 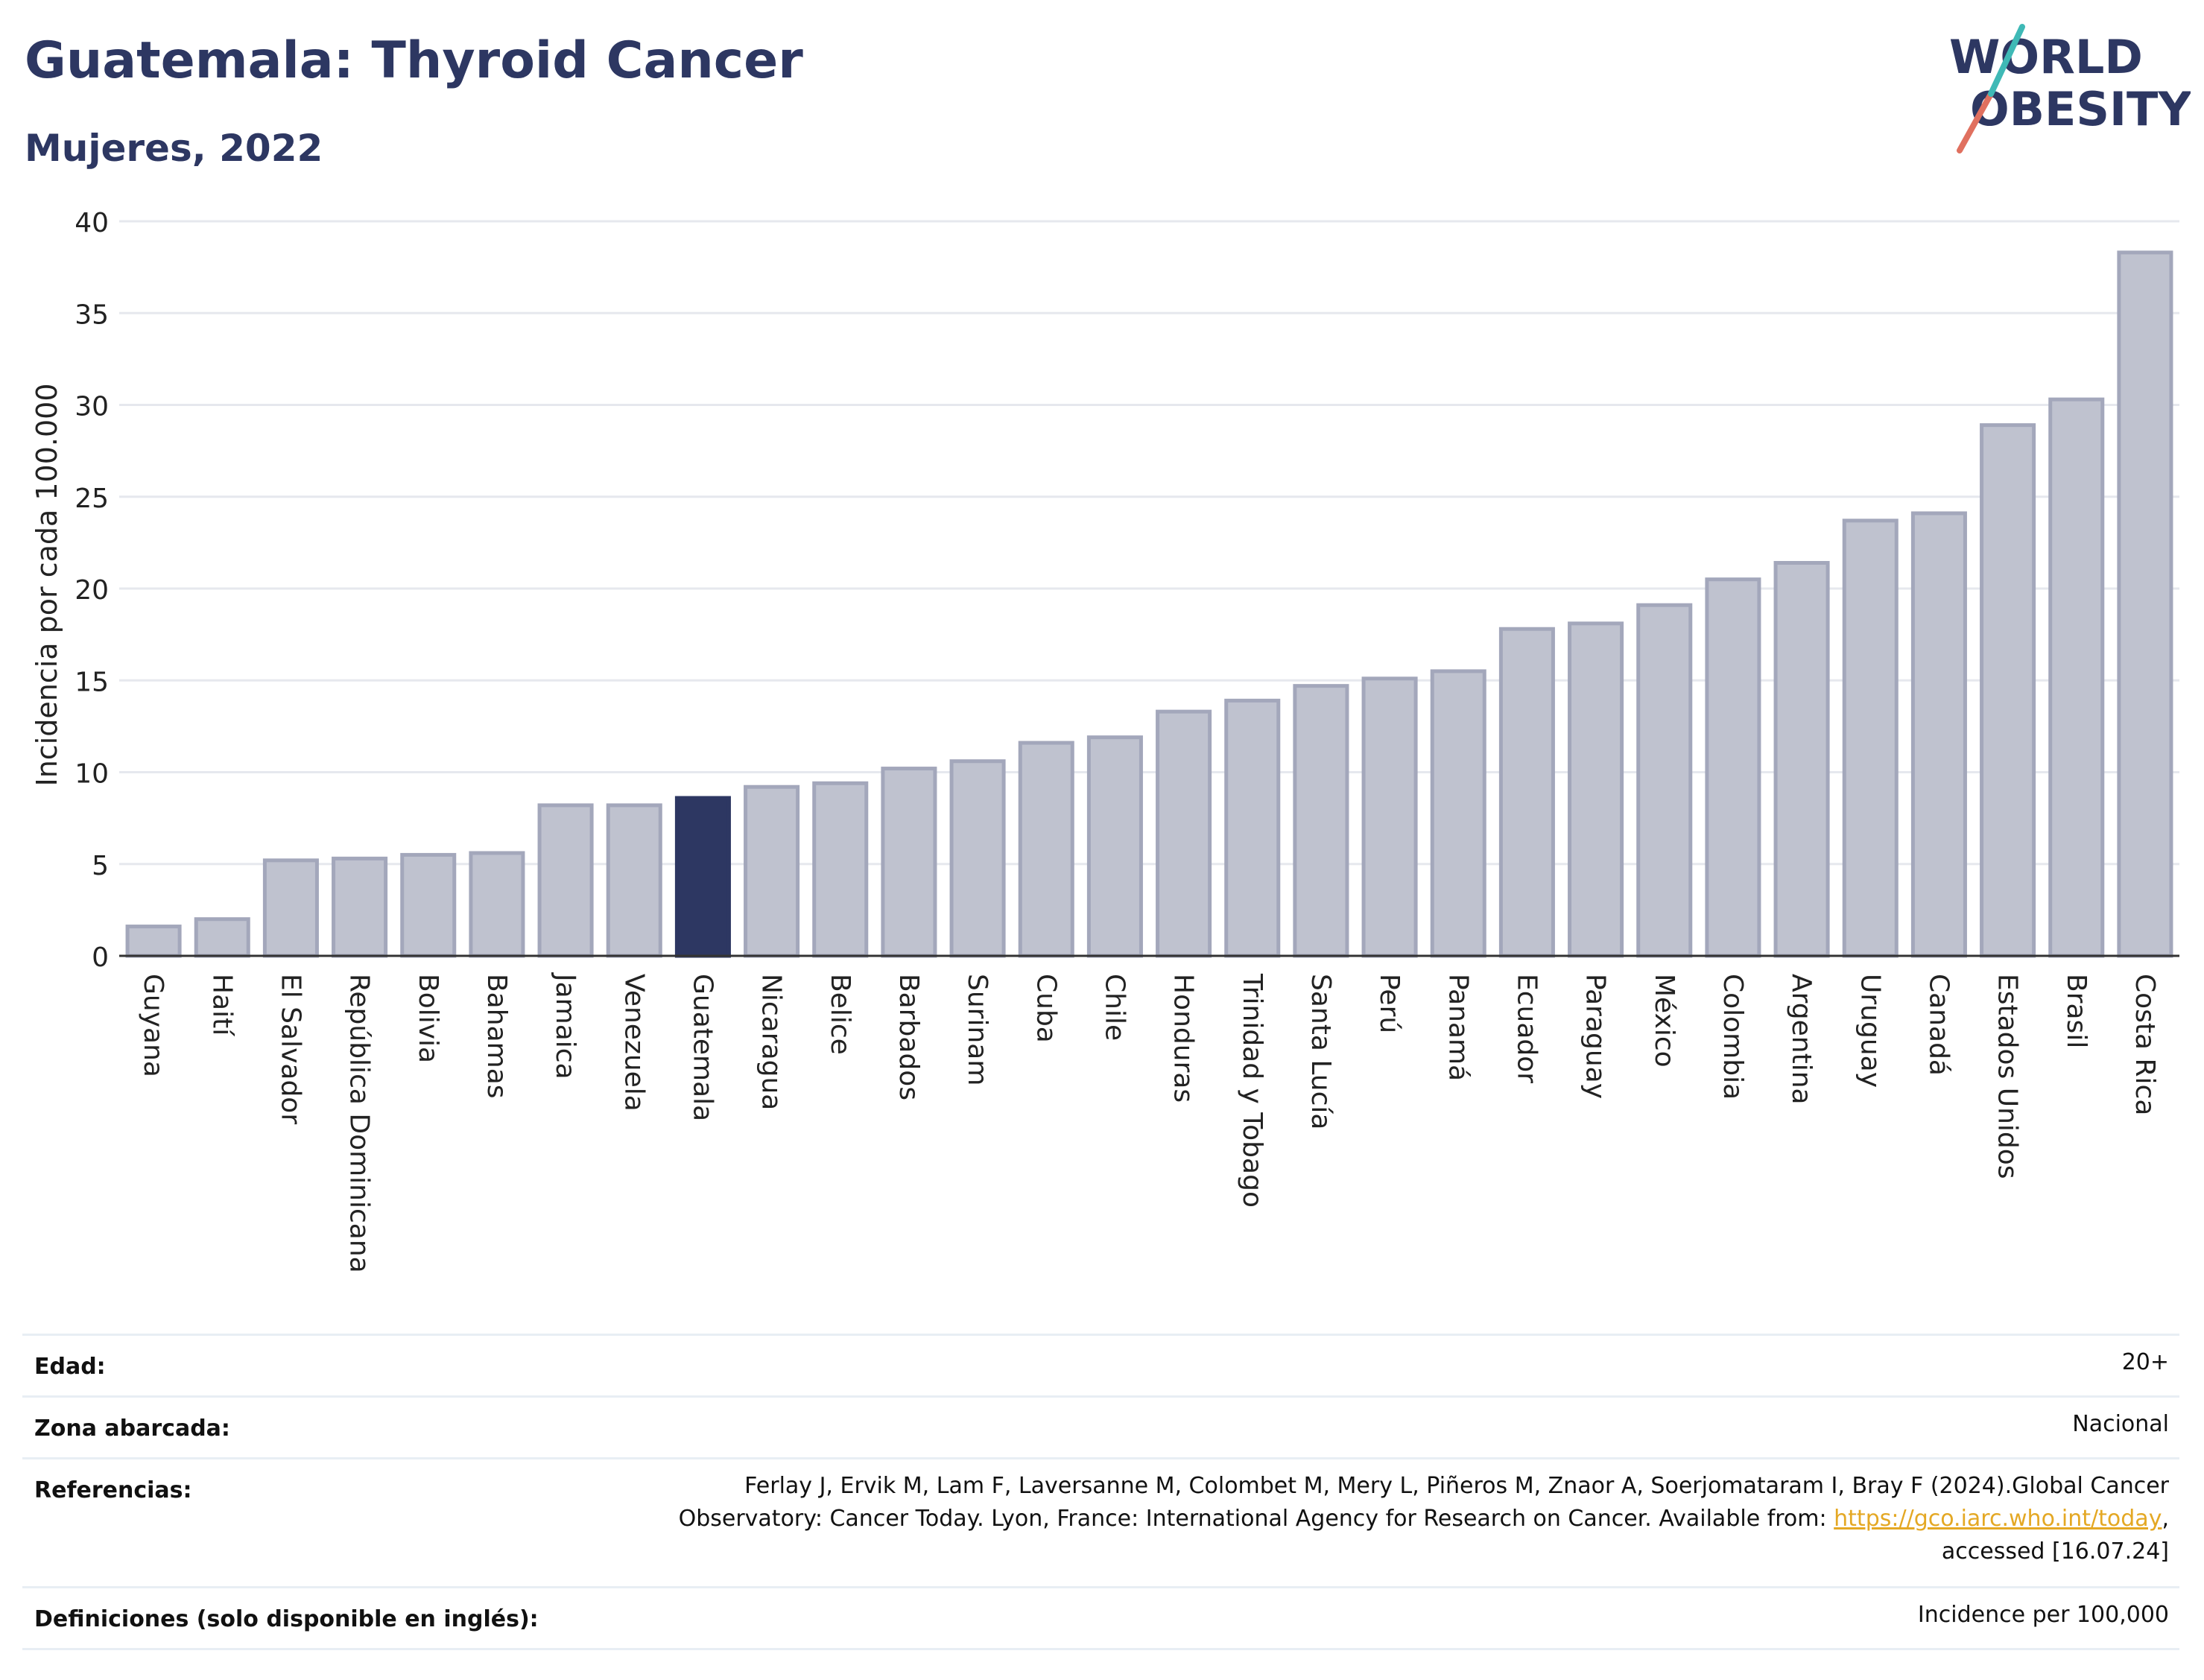 What do you see at coordinates (2076, 677) in the screenshot?
I see `bar-brasil` at bounding box center [2076, 677].